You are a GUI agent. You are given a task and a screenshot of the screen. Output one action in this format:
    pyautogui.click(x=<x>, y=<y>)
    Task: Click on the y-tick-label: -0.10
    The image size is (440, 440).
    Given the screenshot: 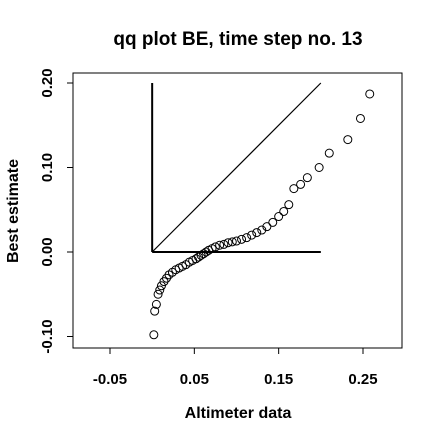 What is the action you would take?
    pyautogui.click(x=47, y=336)
    